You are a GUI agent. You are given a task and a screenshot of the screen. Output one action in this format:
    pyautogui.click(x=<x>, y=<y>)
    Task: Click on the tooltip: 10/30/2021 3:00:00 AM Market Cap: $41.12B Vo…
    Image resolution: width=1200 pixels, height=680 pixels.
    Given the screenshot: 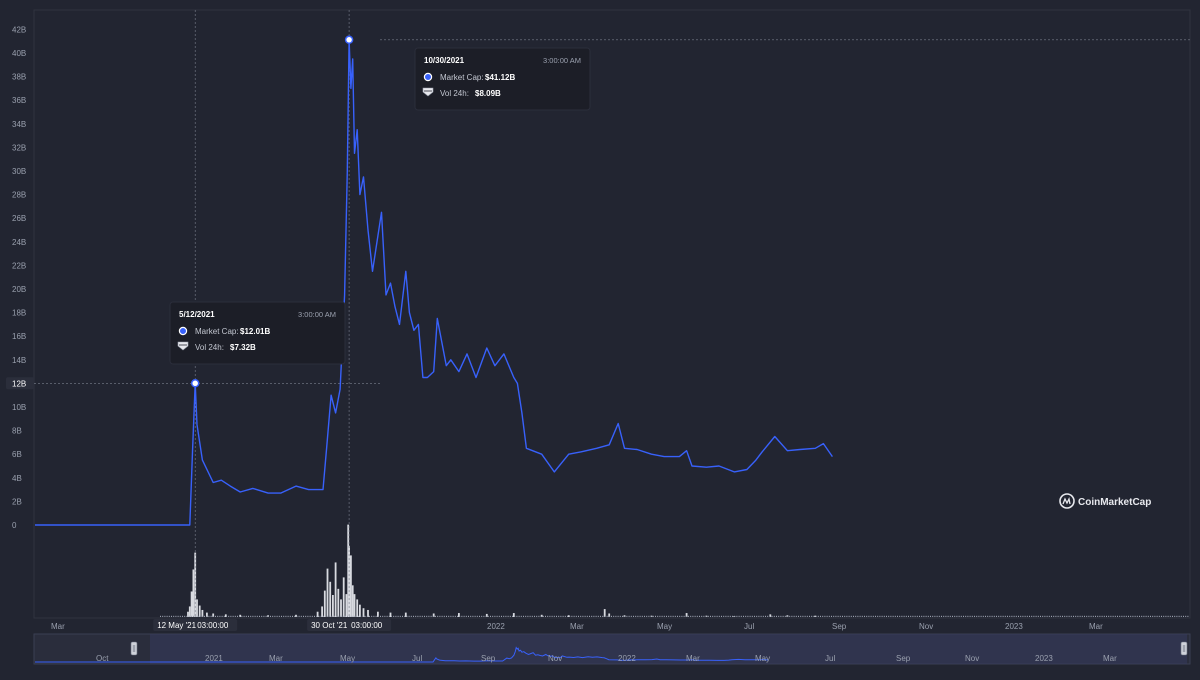 What is the action you would take?
    pyautogui.click(x=502, y=79)
    